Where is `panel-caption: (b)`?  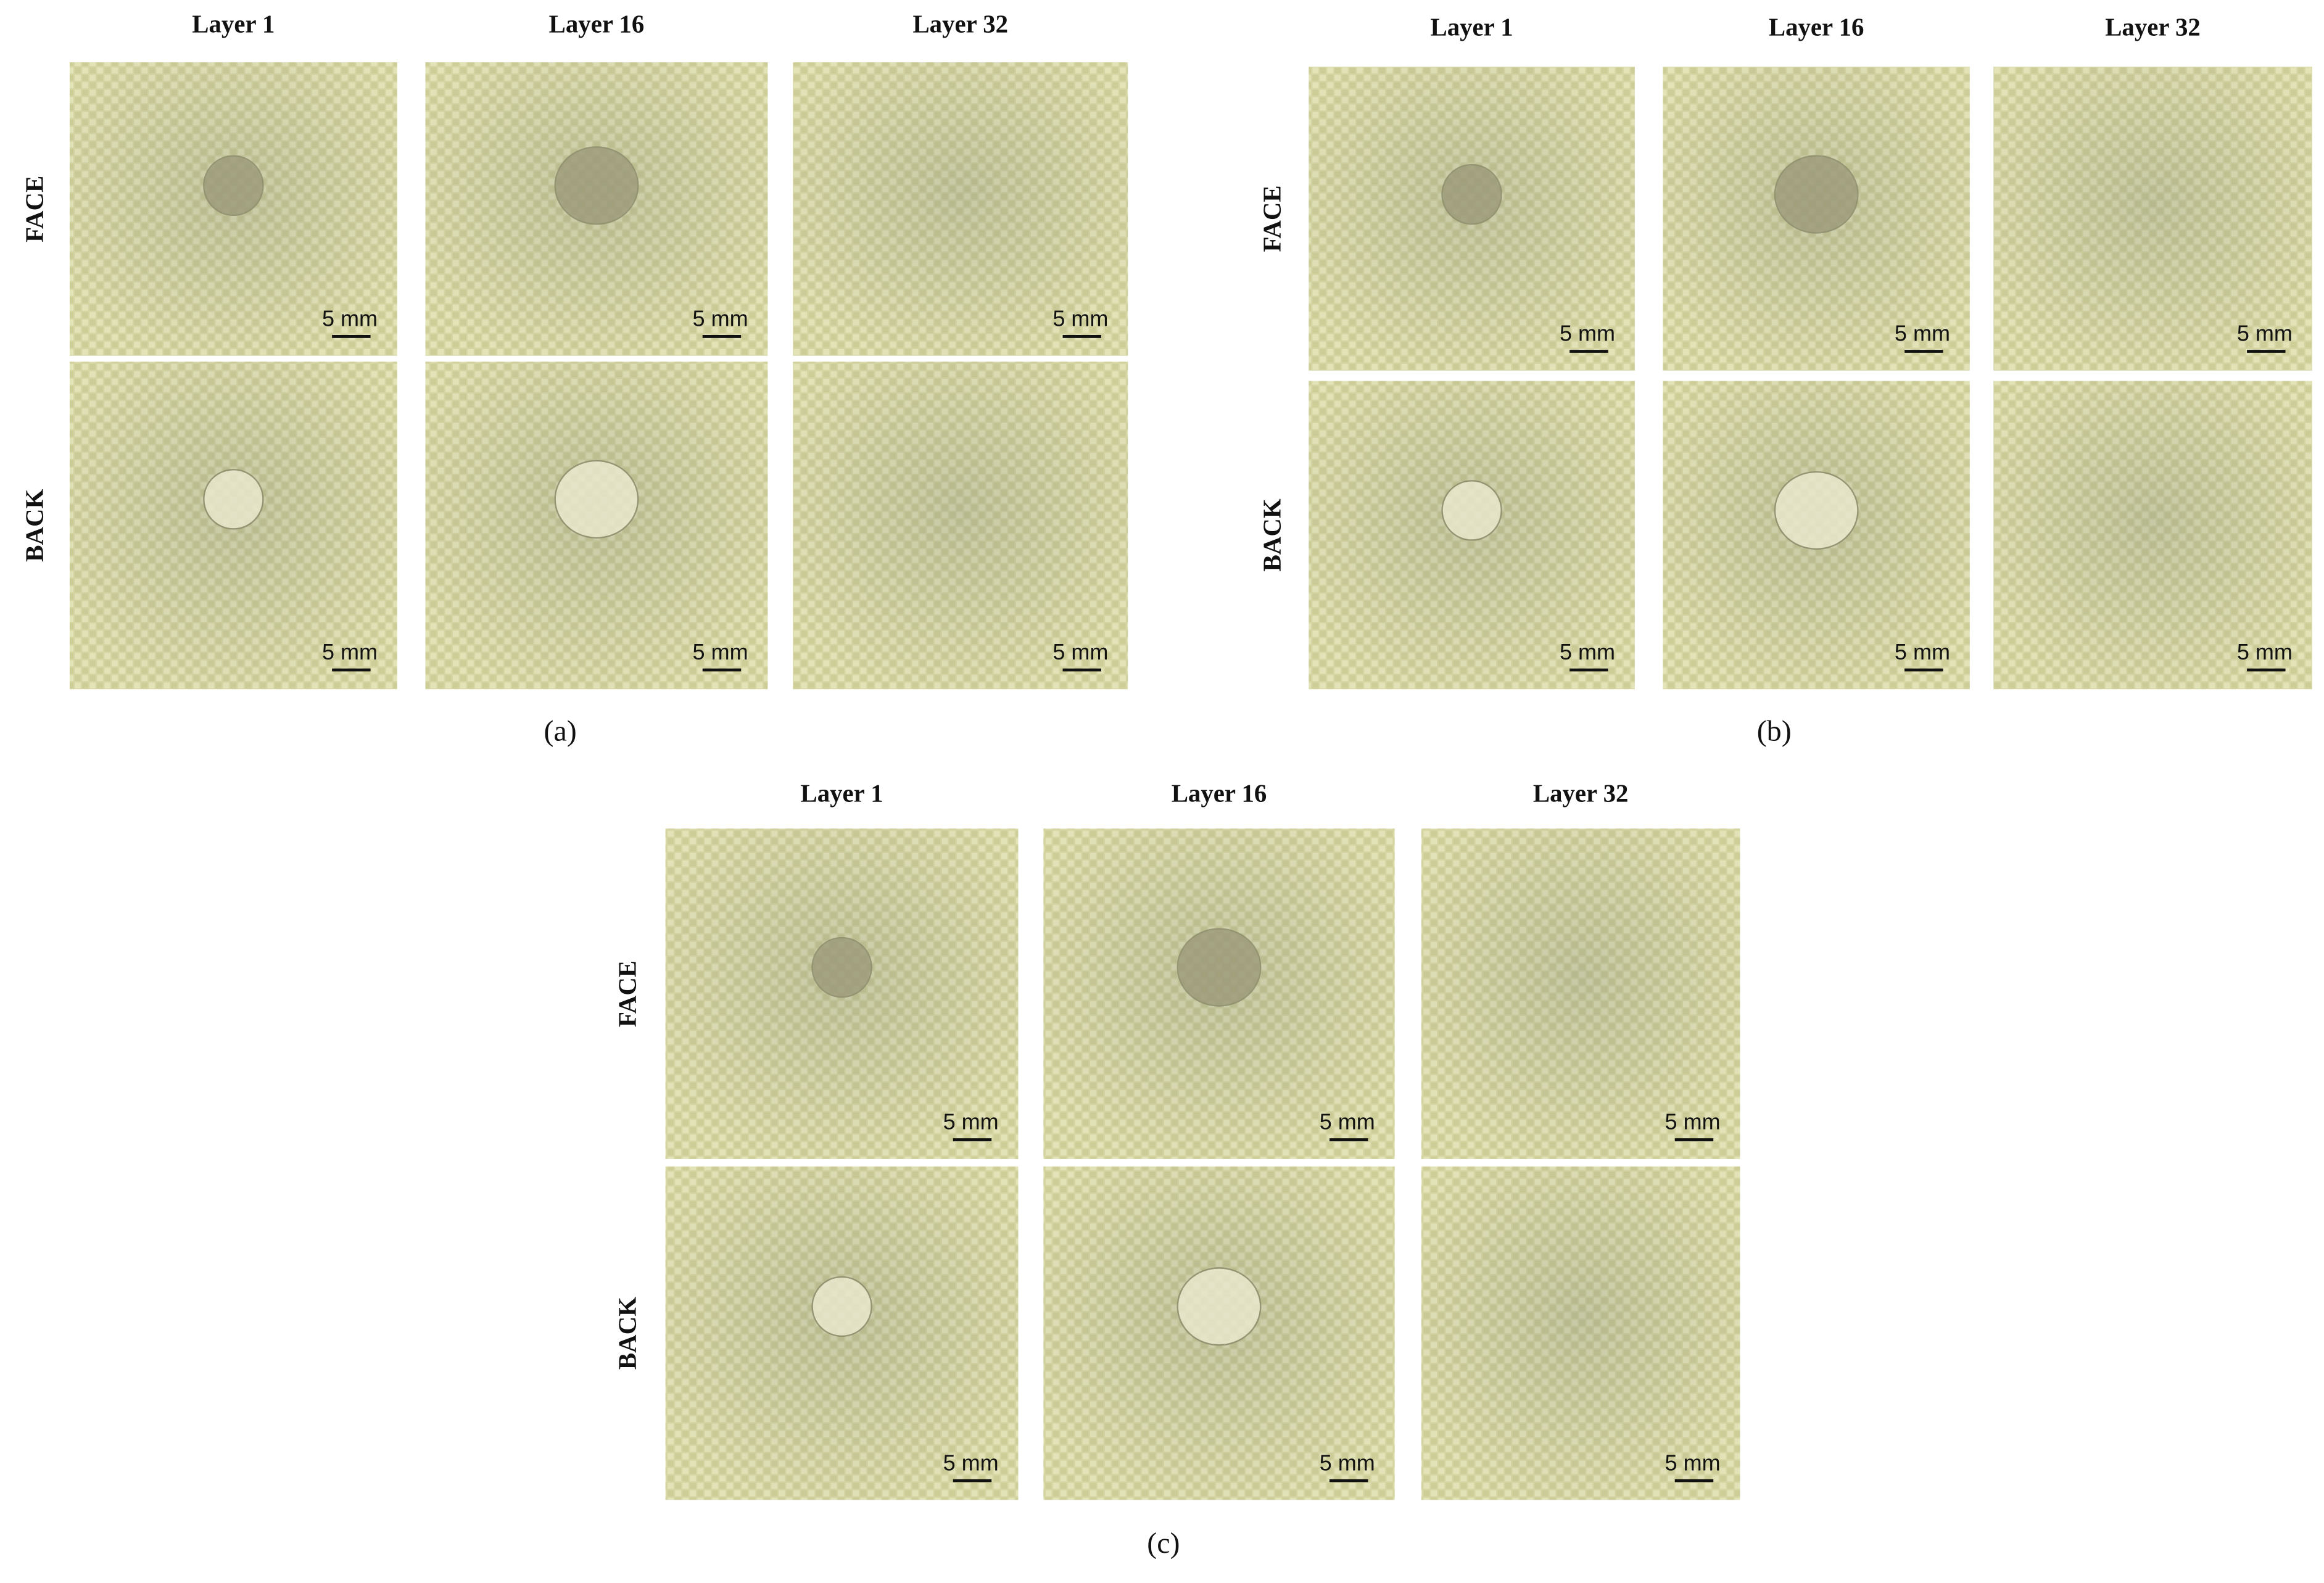 panel-caption: (b) is located at coordinates (1775, 730).